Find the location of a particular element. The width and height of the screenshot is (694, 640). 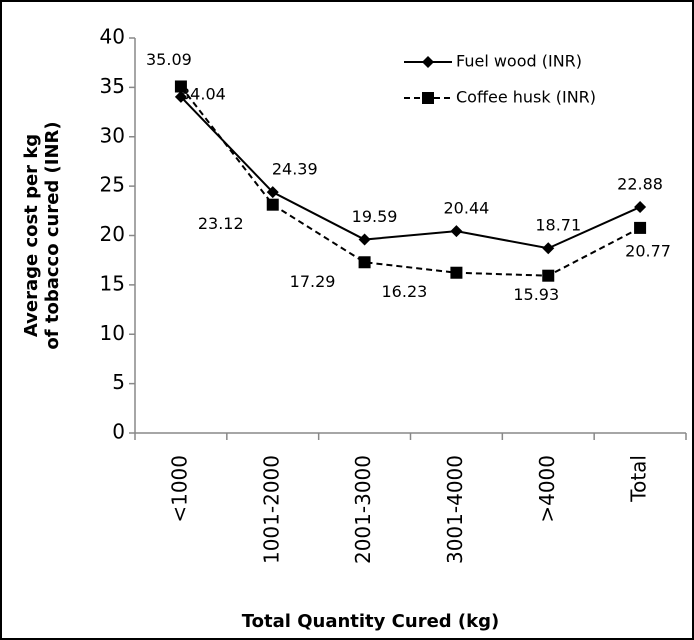

data-label: 23.12 is located at coordinates (221, 223).